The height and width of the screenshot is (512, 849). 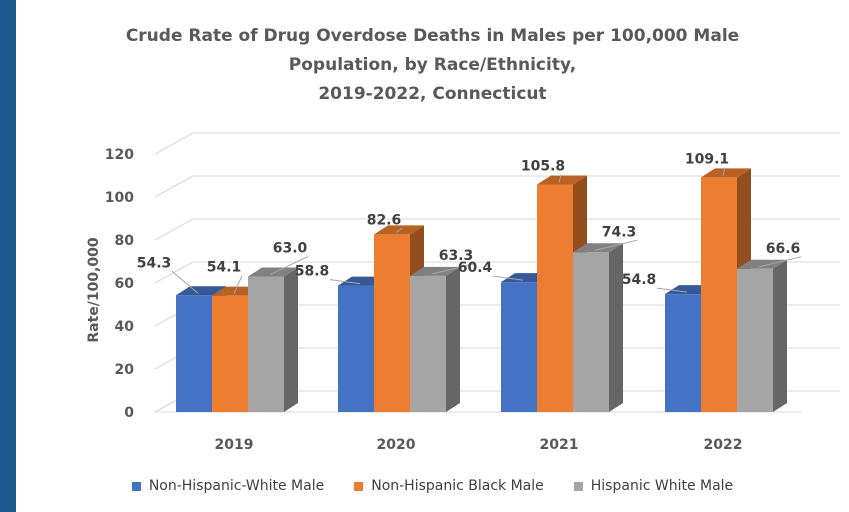 What do you see at coordinates (719, 294) in the screenshot?
I see `bar-nh-black-2022` at bounding box center [719, 294].